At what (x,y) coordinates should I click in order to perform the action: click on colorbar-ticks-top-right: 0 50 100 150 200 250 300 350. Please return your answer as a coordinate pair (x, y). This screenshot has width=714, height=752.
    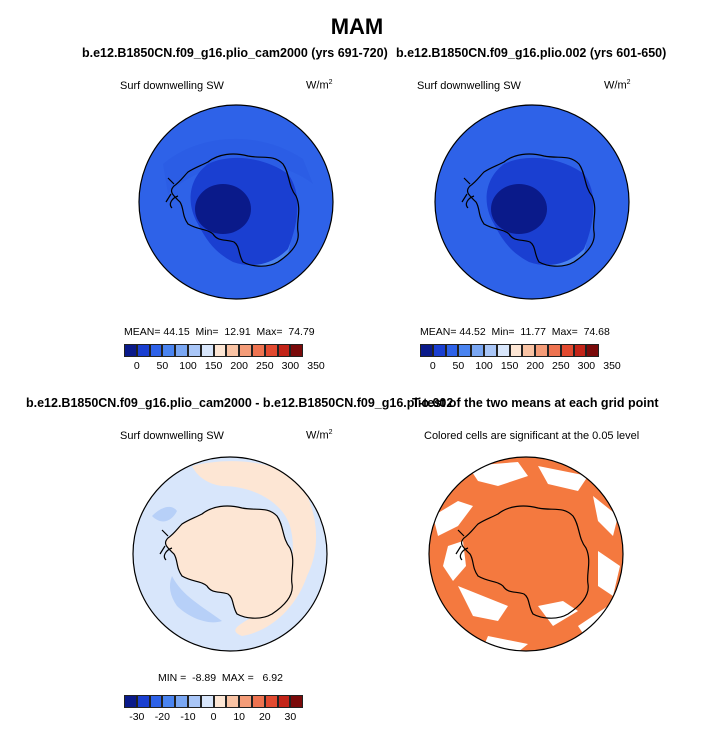
    Looking at the image, I should click on (522, 367).